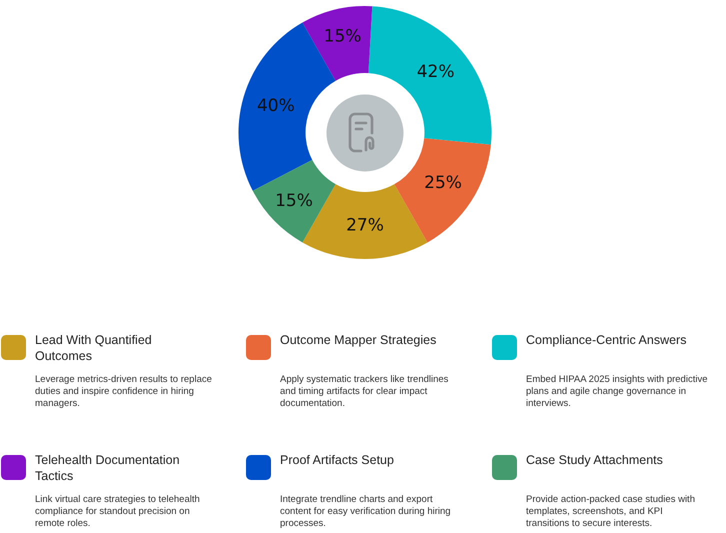 Image resolution: width=726 pixels, height=533 pixels. Describe the element at coordinates (617, 392) in the screenshot. I see `text: Embed HIPAA 2025 insights with predictive plans and agile change governance in interviews.` at that location.